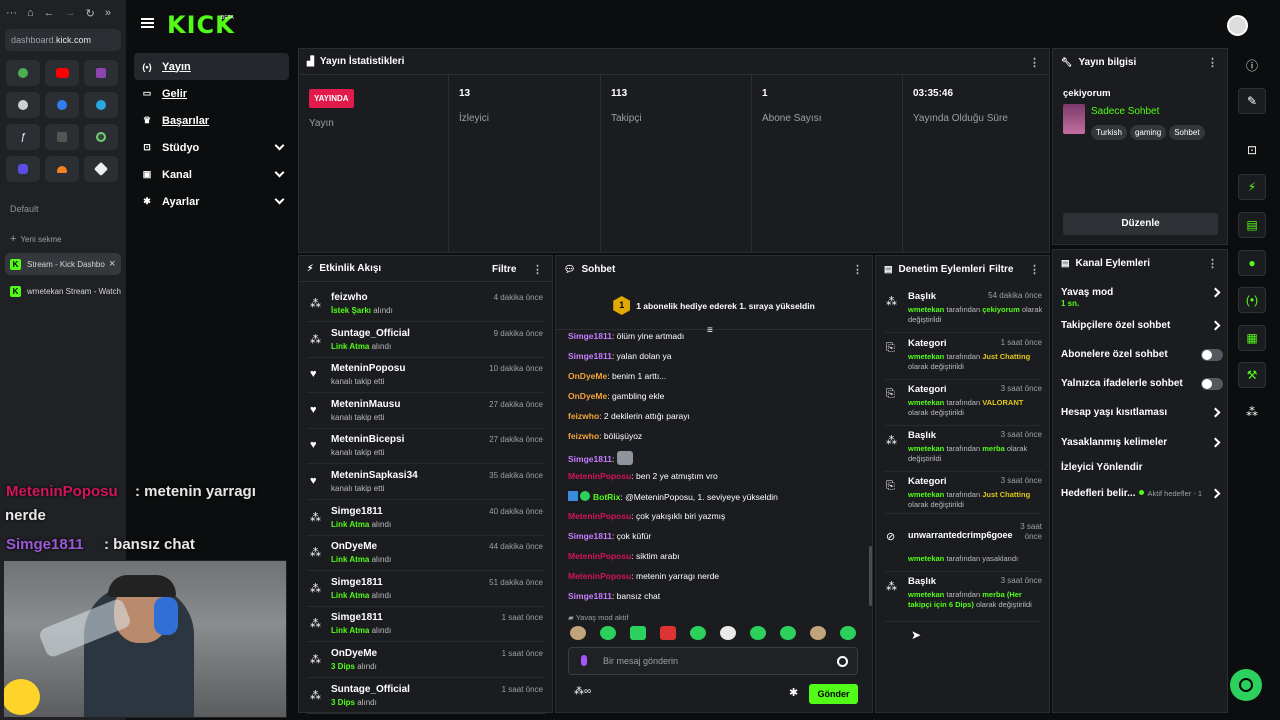  What do you see at coordinates (211, 201) in the screenshot?
I see `nav-item-ayarlar: ✱ Ayarlar` at bounding box center [211, 201].